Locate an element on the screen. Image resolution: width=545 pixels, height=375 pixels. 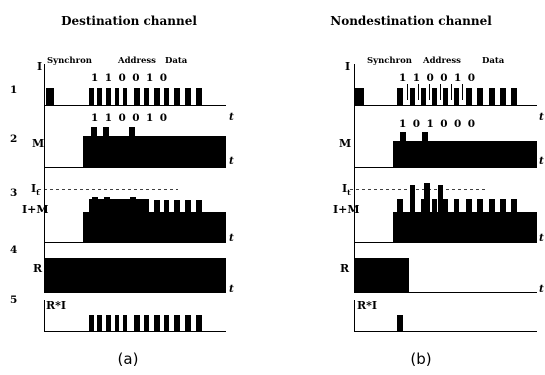
address-bits-row2: 1 0 1 0 0 0 is located at coordinates (438, 124).